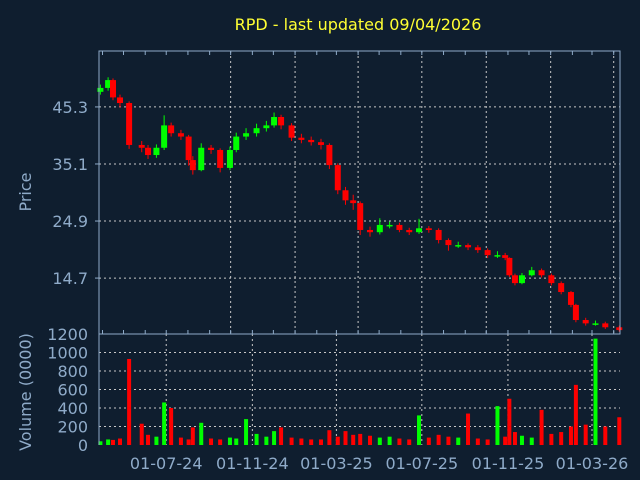 The height and width of the screenshot is (480, 640). What do you see at coordinates (25, 191) in the screenshot?
I see `price-axis-label: Price` at bounding box center [25, 191].